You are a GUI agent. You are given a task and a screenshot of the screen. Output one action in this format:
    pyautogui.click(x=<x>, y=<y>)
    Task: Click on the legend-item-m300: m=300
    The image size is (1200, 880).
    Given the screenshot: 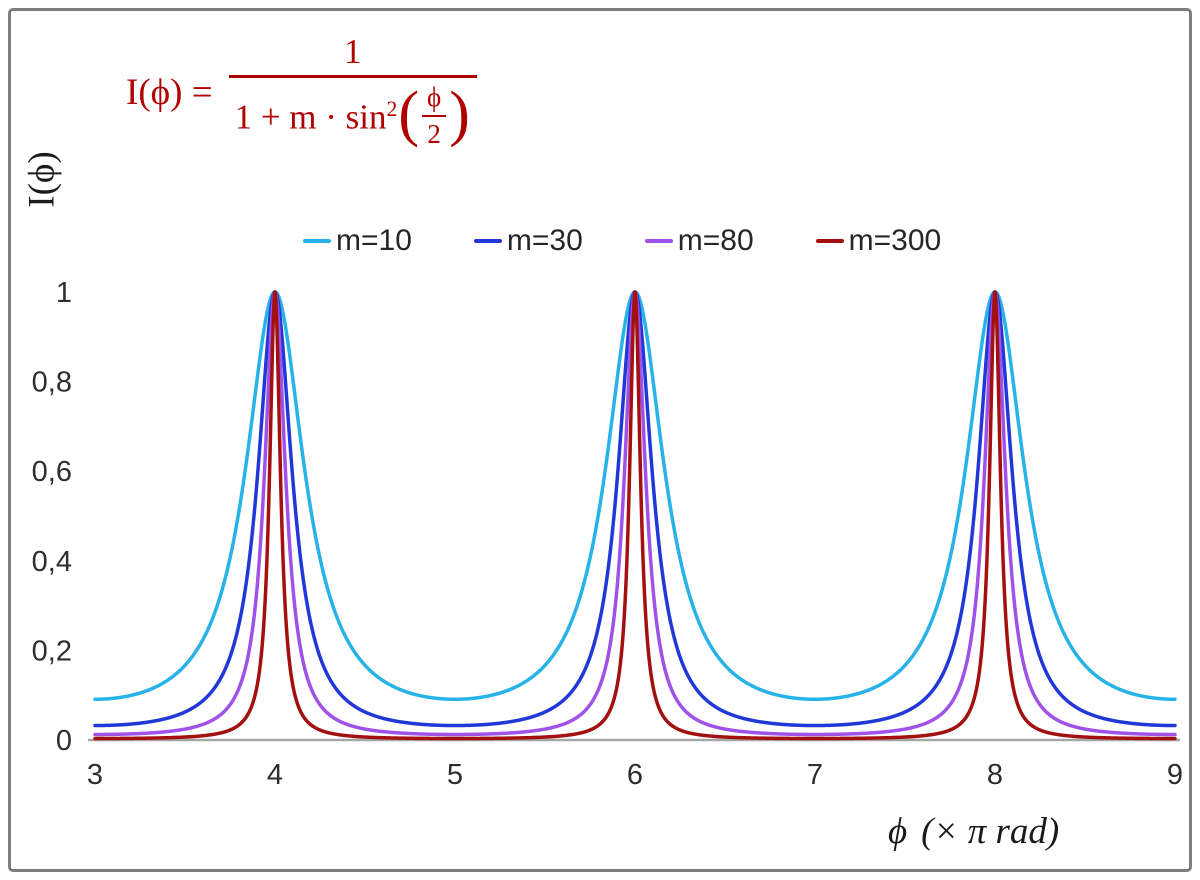 What is the action you would take?
    pyautogui.click(x=878, y=241)
    